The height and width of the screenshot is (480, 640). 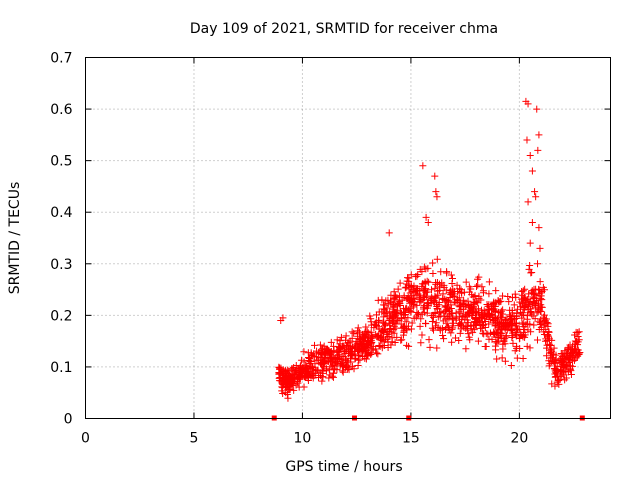 I want to click on y-tick-label: 0.5, so click(x=61, y=162).